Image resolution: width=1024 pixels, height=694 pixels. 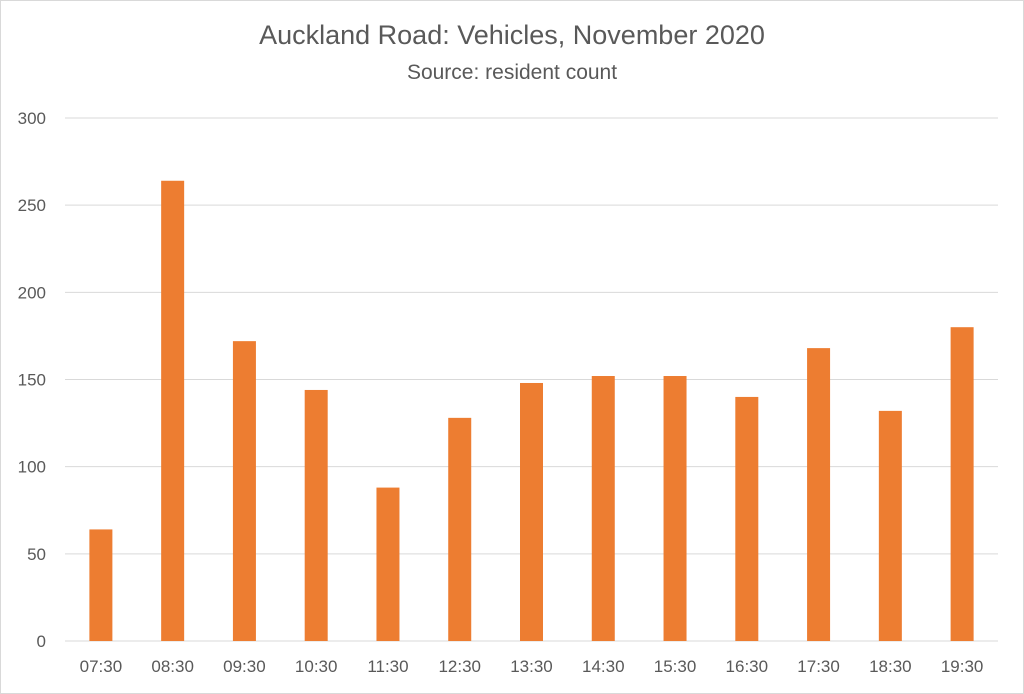 What do you see at coordinates (675, 666) in the screenshot?
I see `x-tick-label: 15:30` at bounding box center [675, 666].